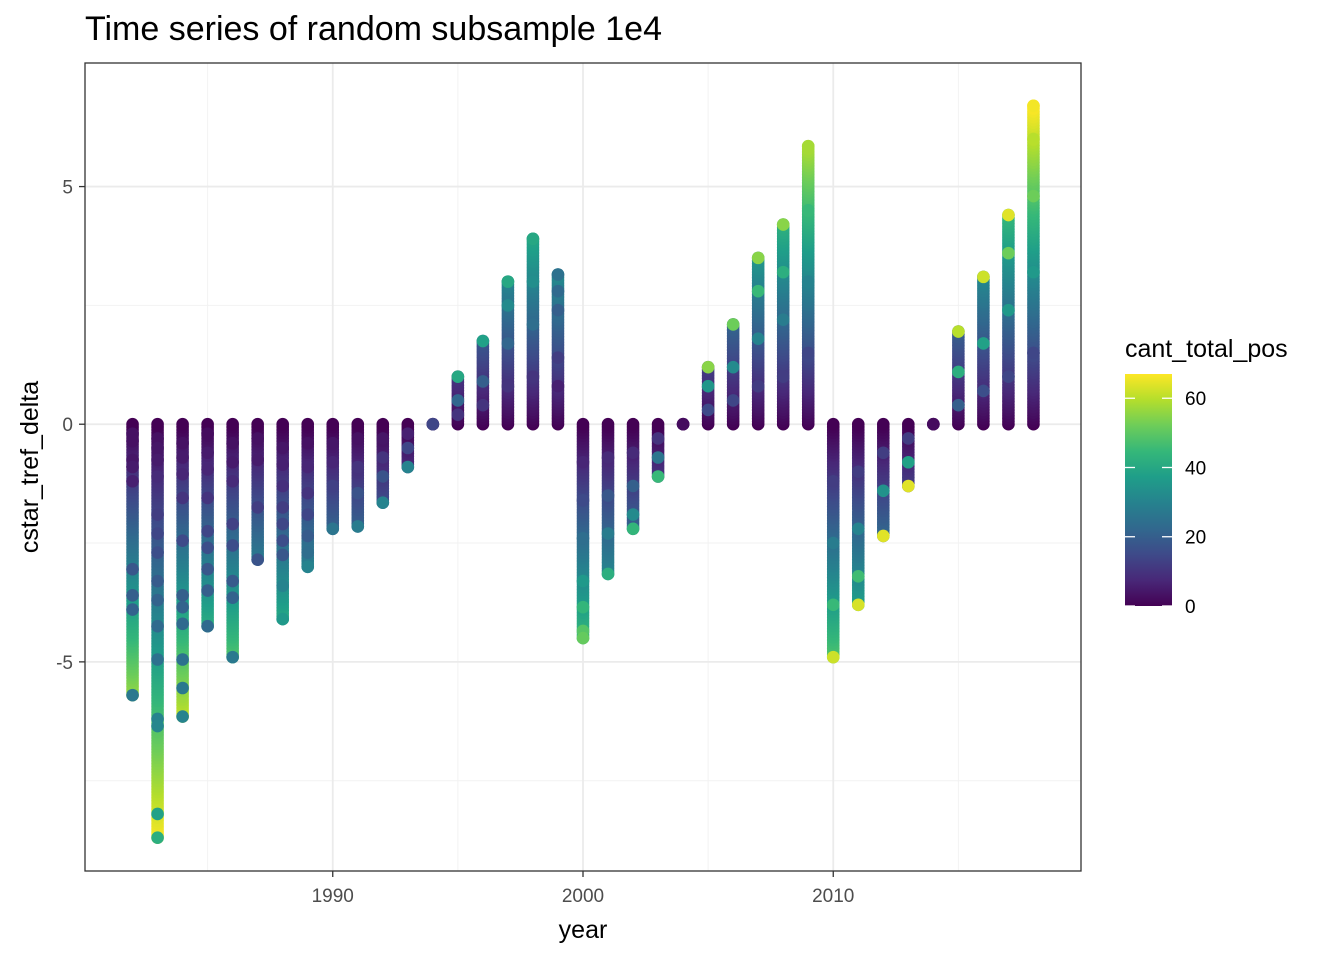 This screenshot has width=1344, height=960. I want to click on legend-break-label: 40, so click(1195, 468).